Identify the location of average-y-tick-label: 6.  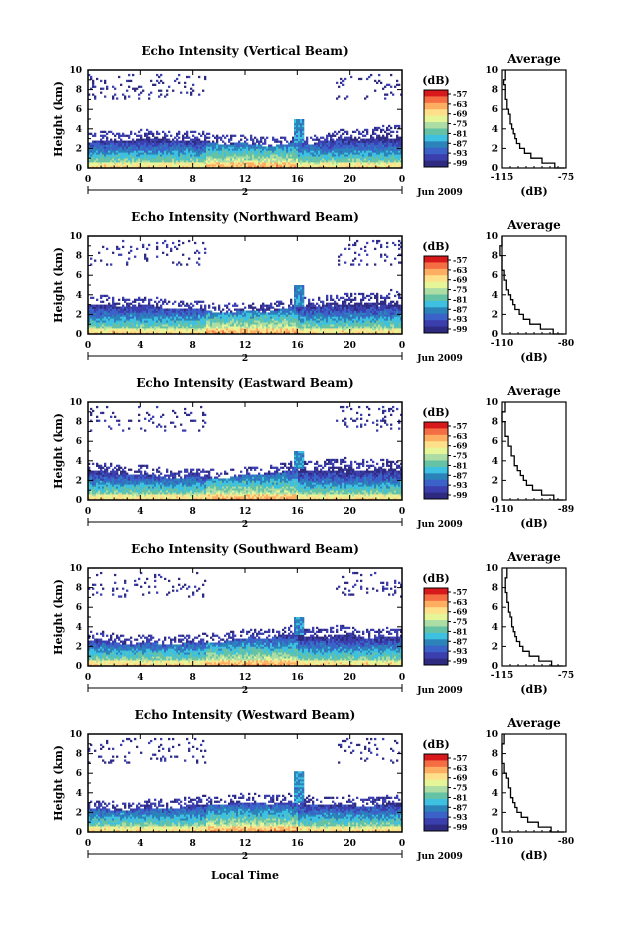
(495, 110).